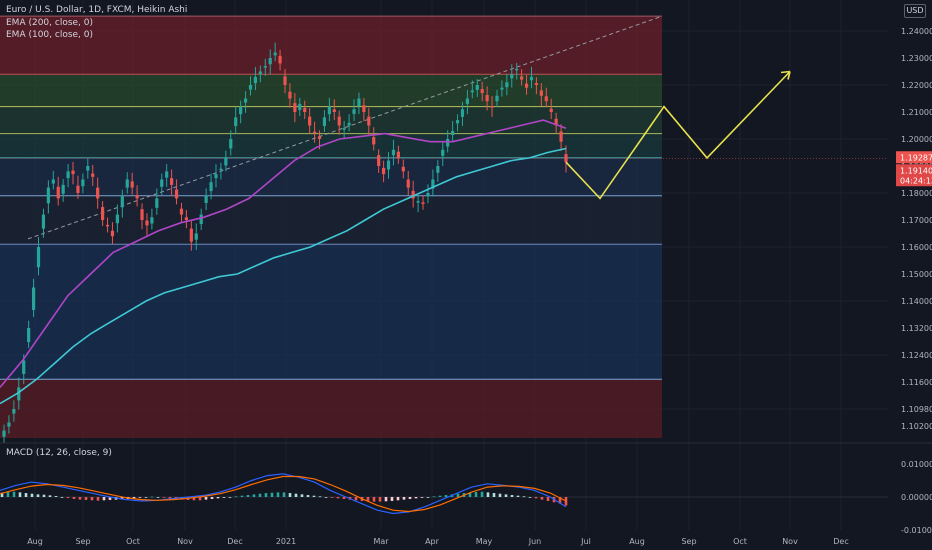 The image size is (932, 550). I want to click on ema-200-legend: EMA (200, close, 0), so click(50, 23).